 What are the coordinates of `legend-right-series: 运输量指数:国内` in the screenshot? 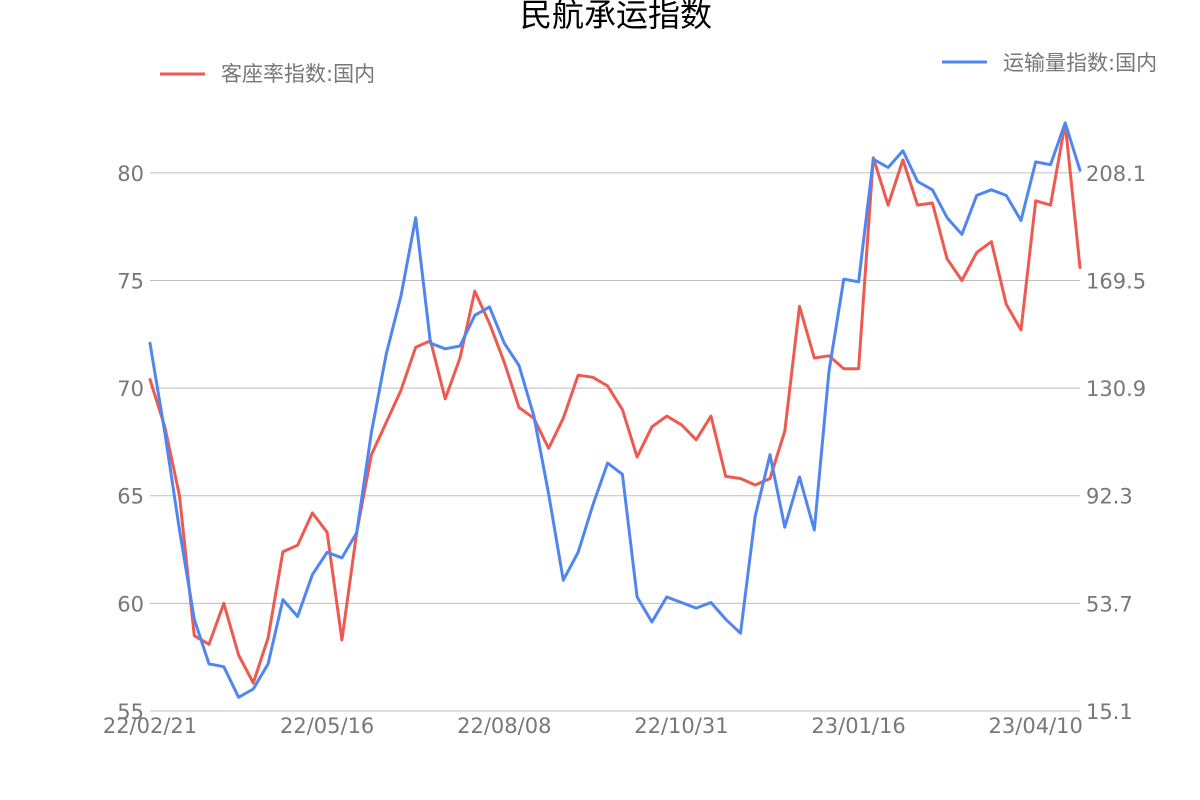 It's located at (1049, 63).